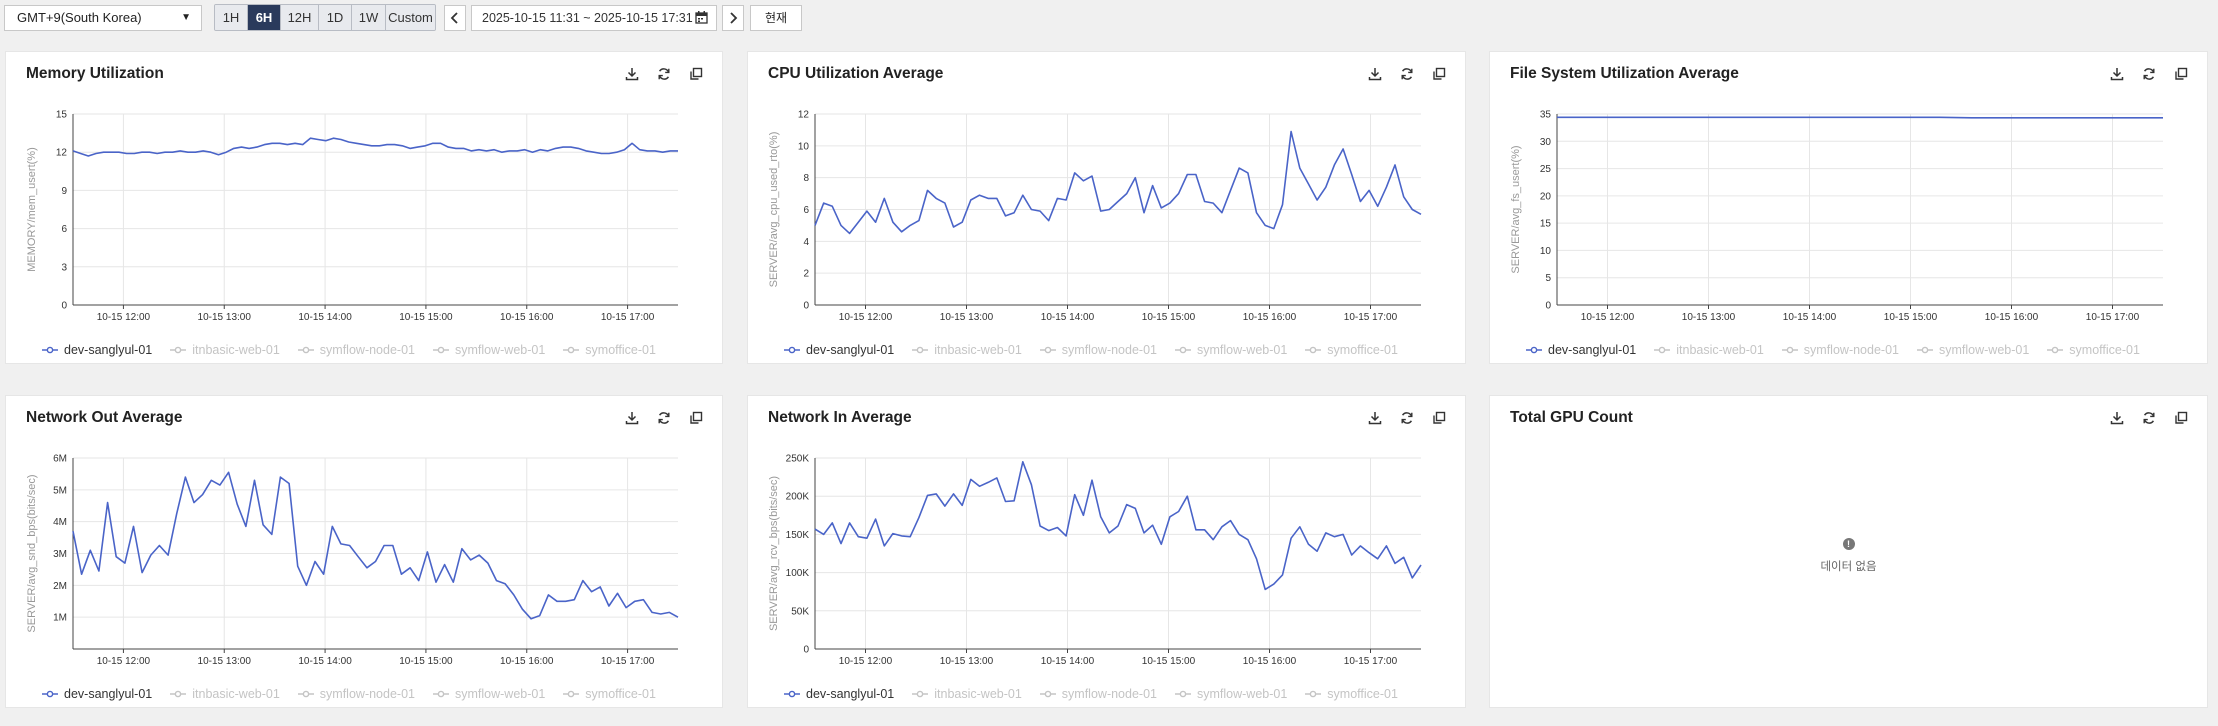  What do you see at coordinates (733, 18) in the screenshot?
I see `next-range-button` at bounding box center [733, 18].